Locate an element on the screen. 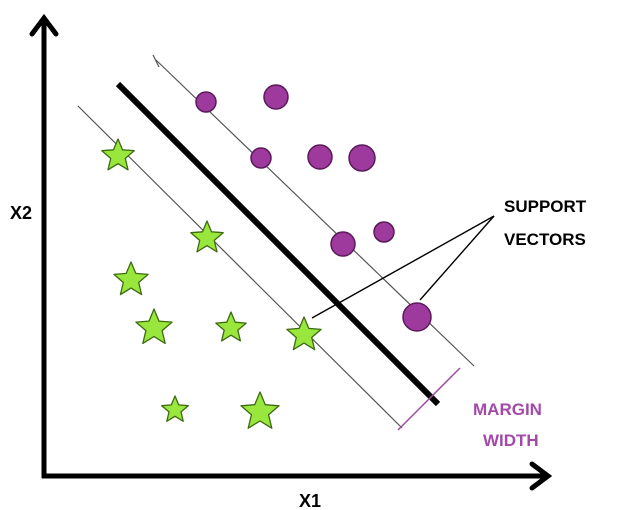 This screenshot has height=510, width=632. x-axis-label: X1 is located at coordinates (310, 500).